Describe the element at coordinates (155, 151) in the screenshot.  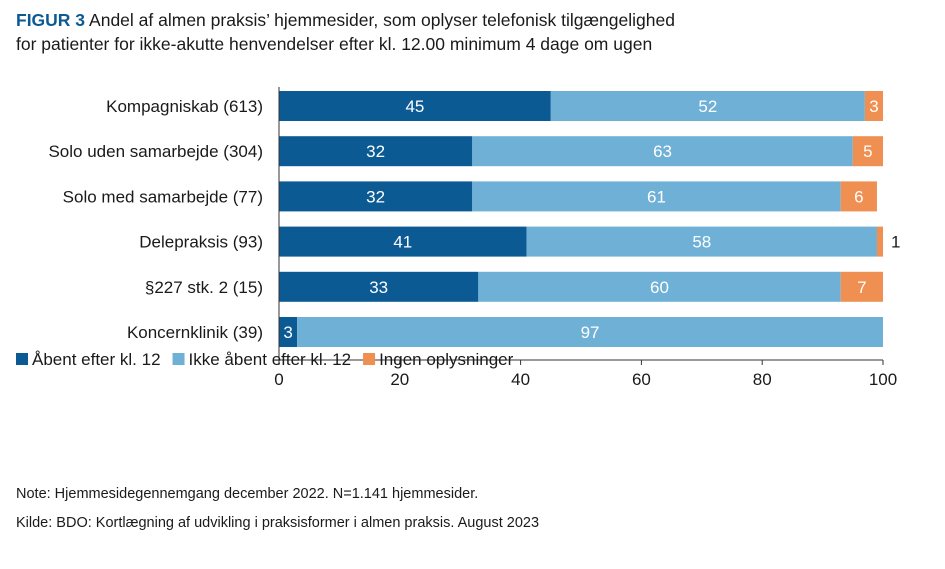
I see `category-label: Solo uden samarbejde (304)` at that location.